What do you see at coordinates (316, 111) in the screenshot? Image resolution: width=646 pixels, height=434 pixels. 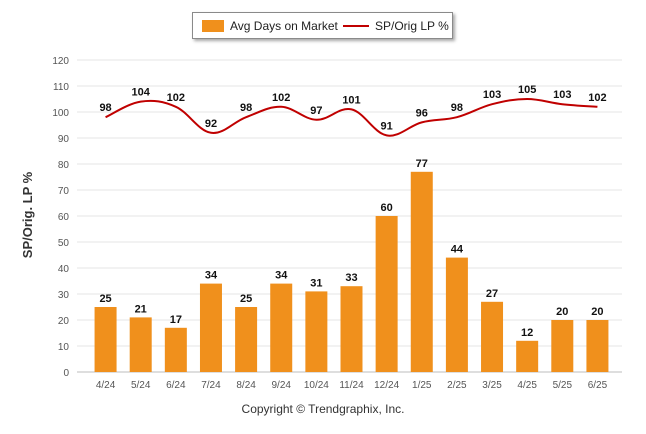 I see `line-data-label: 97` at bounding box center [316, 111].